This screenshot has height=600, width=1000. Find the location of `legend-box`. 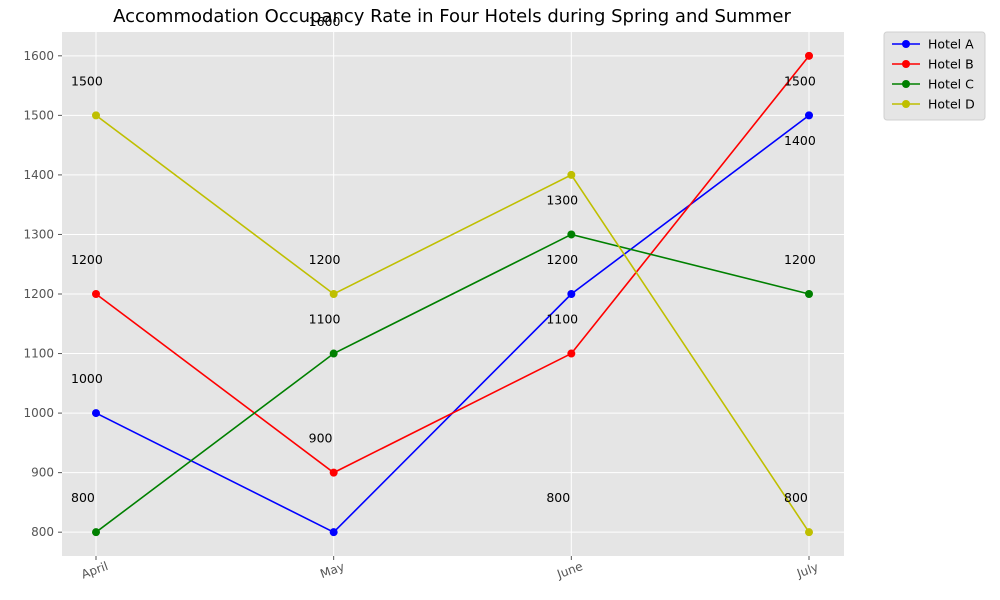

legend-box is located at coordinates (934, 76).